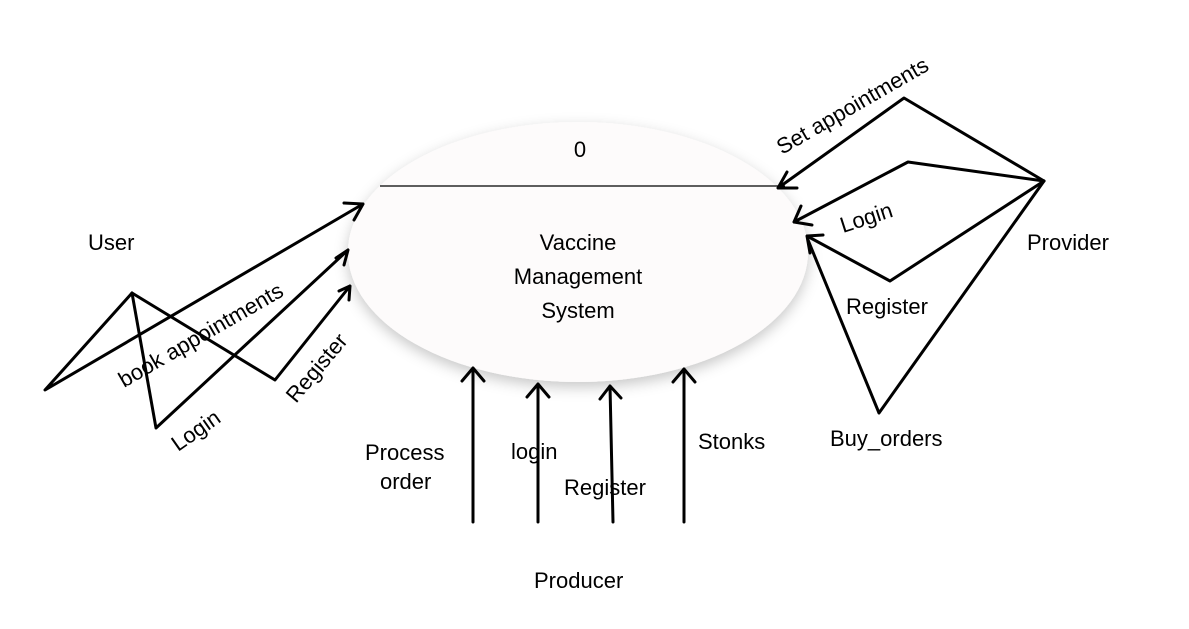 The width and height of the screenshot is (1189, 629). Describe the element at coordinates (610, 454) in the screenshot. I see `flow-arrow-producer-register` at that location.